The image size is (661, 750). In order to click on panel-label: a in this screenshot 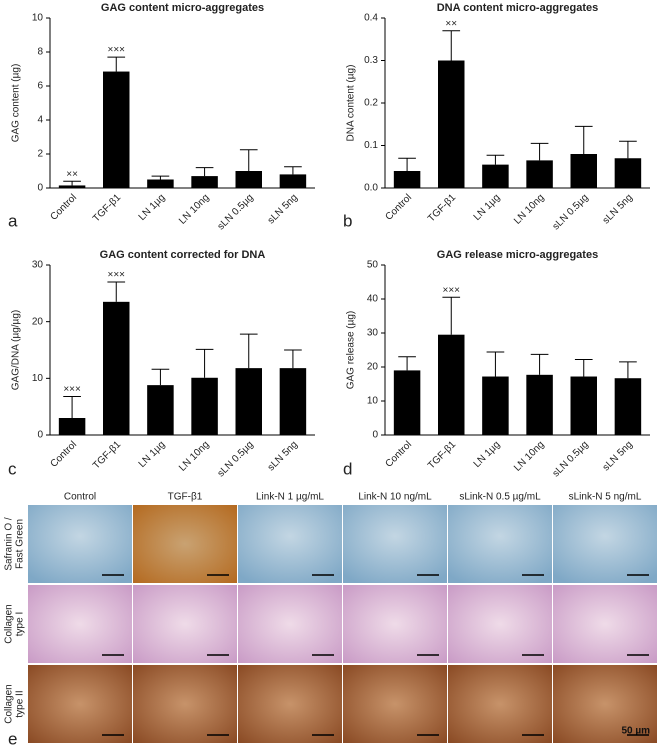, I will do `click(13, 220)`.